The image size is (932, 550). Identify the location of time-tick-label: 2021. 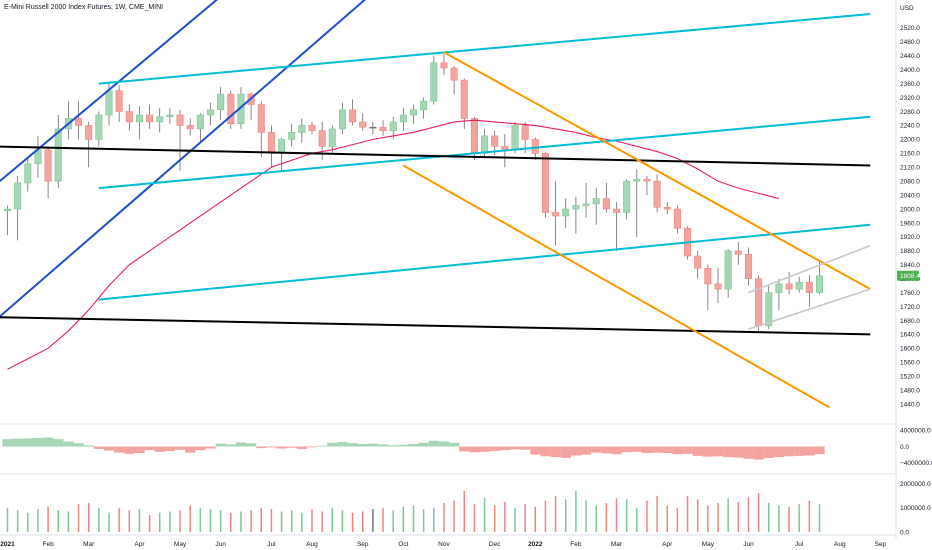
(7, 544).